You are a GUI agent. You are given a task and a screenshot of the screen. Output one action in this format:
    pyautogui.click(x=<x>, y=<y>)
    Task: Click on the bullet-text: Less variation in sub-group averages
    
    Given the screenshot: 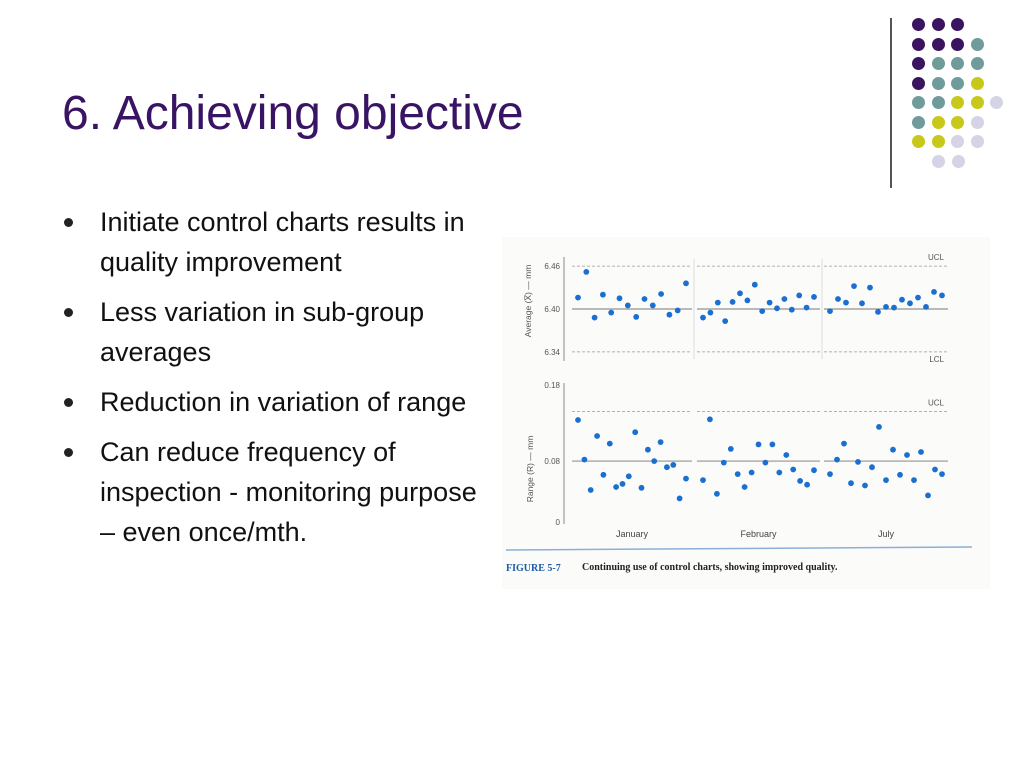 What is the action you would take?
    pyautogui.click(x=262, y=332)
    